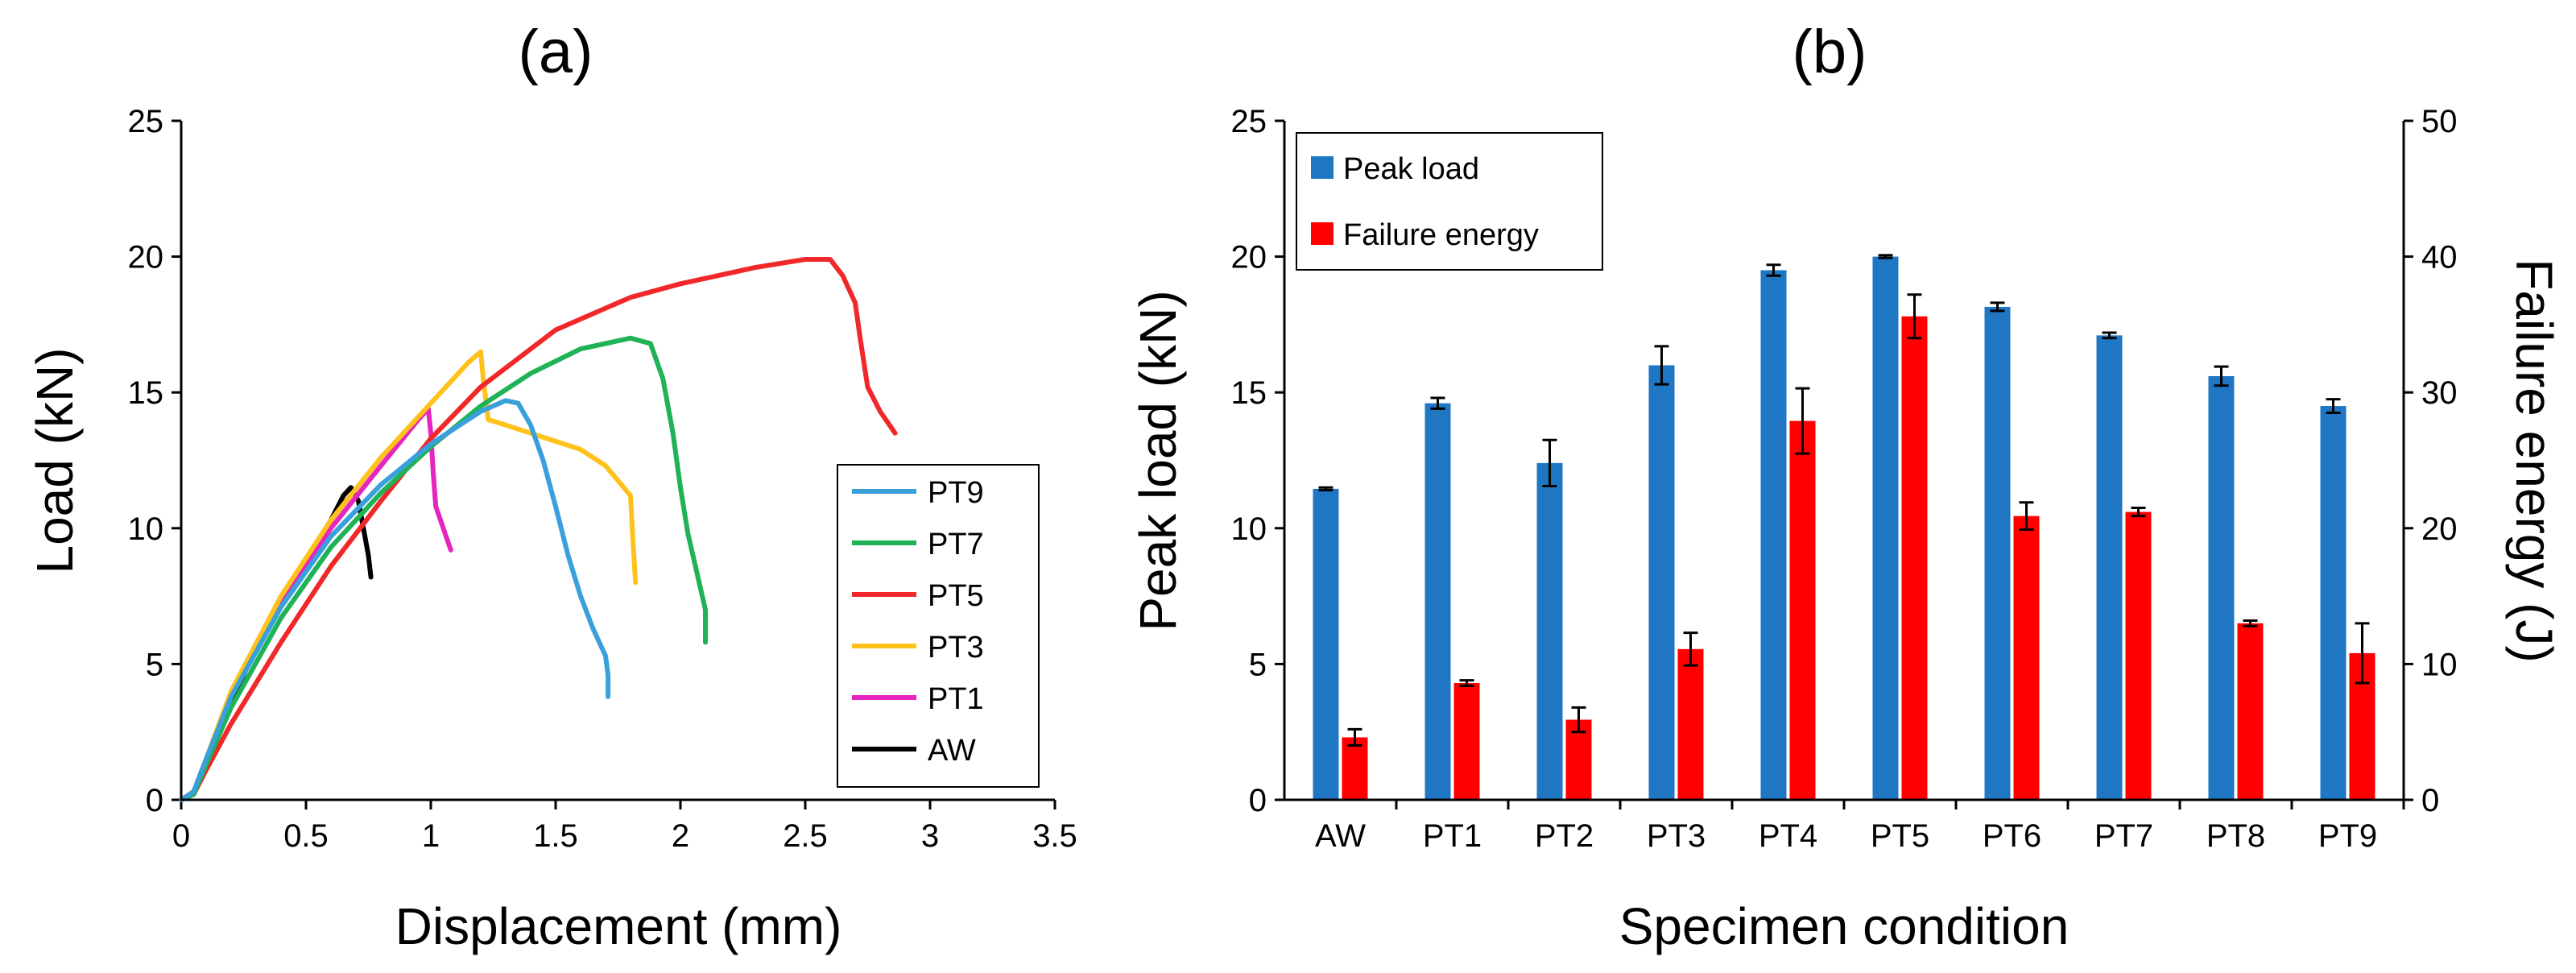 The image size is (2576, 973). Describe the element at coordinates (1915, 558) in the screenshot. I see `bar-failure-energy-pt5` at that location.